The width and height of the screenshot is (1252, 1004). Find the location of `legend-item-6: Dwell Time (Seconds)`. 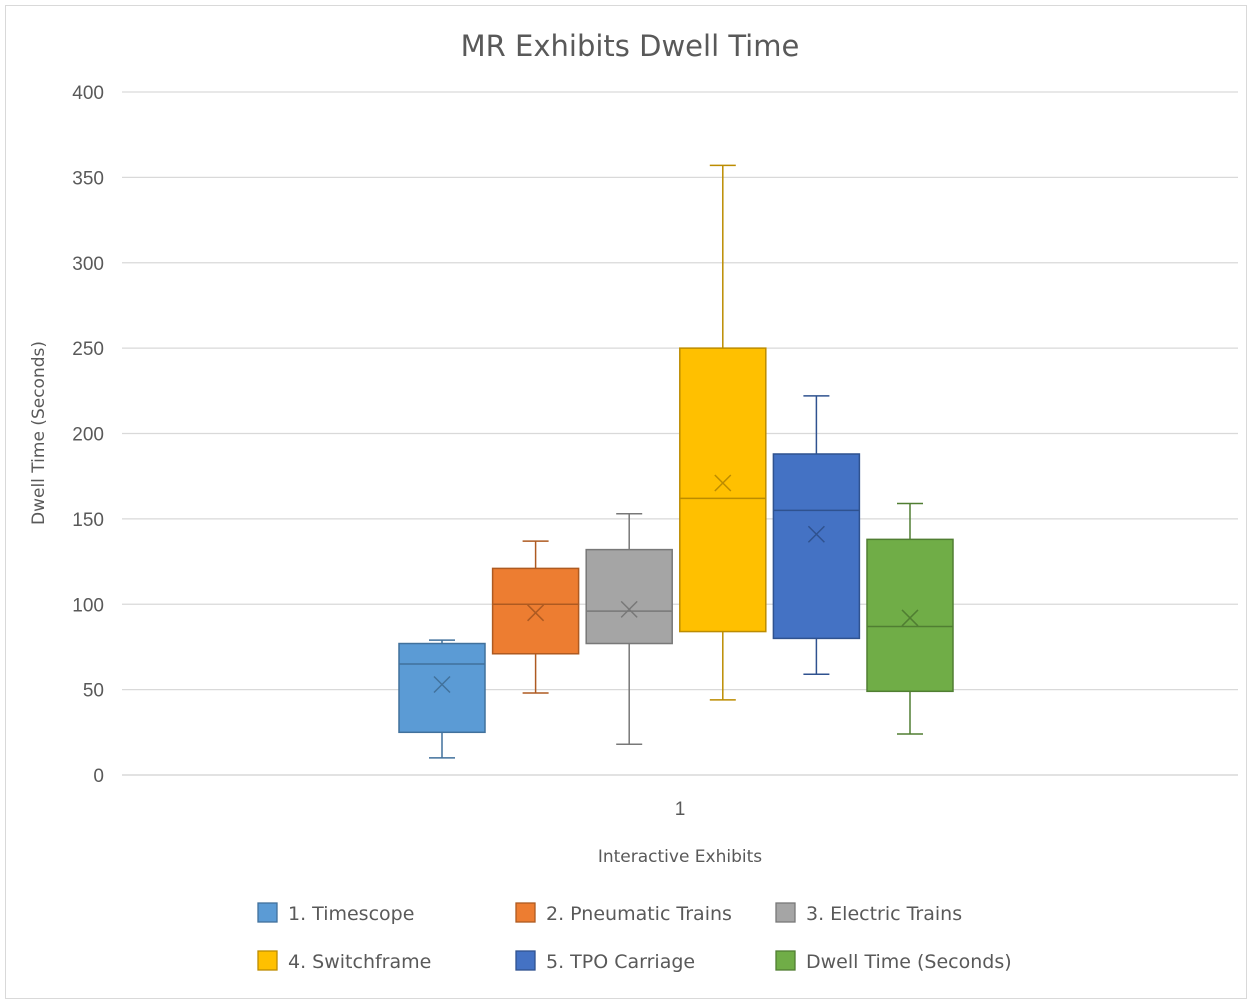

legend-item-6: Dwell Time (Seconds) is located at coordinates (893, 961).